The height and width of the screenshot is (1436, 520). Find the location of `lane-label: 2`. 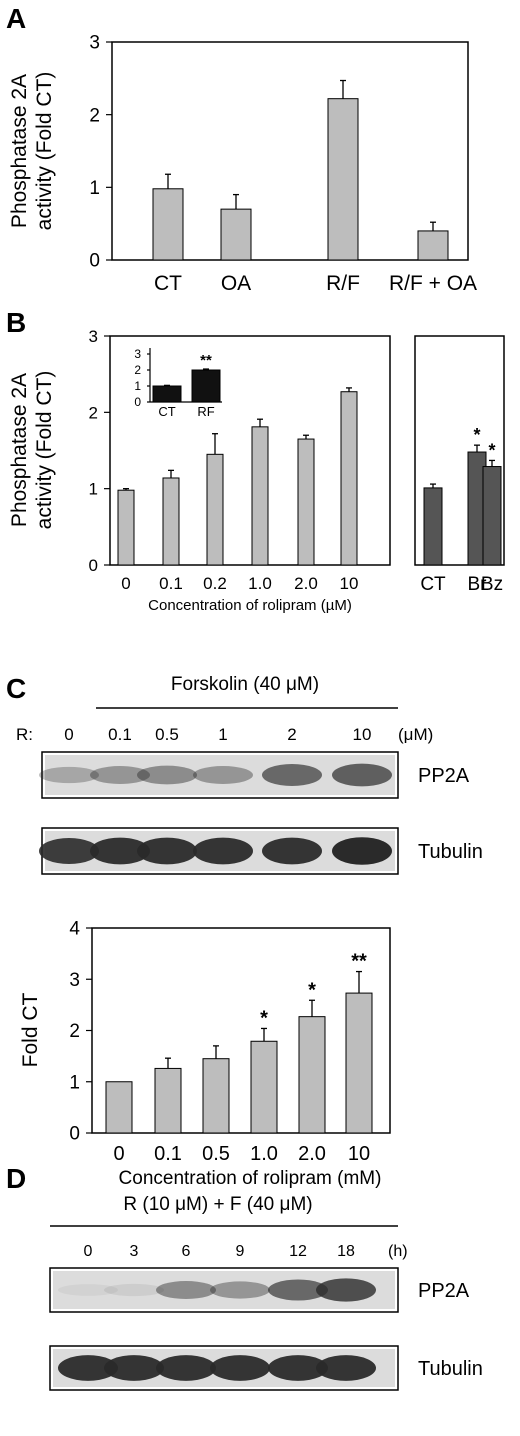

lane-label: 2 is located at coordinates (291, 734).